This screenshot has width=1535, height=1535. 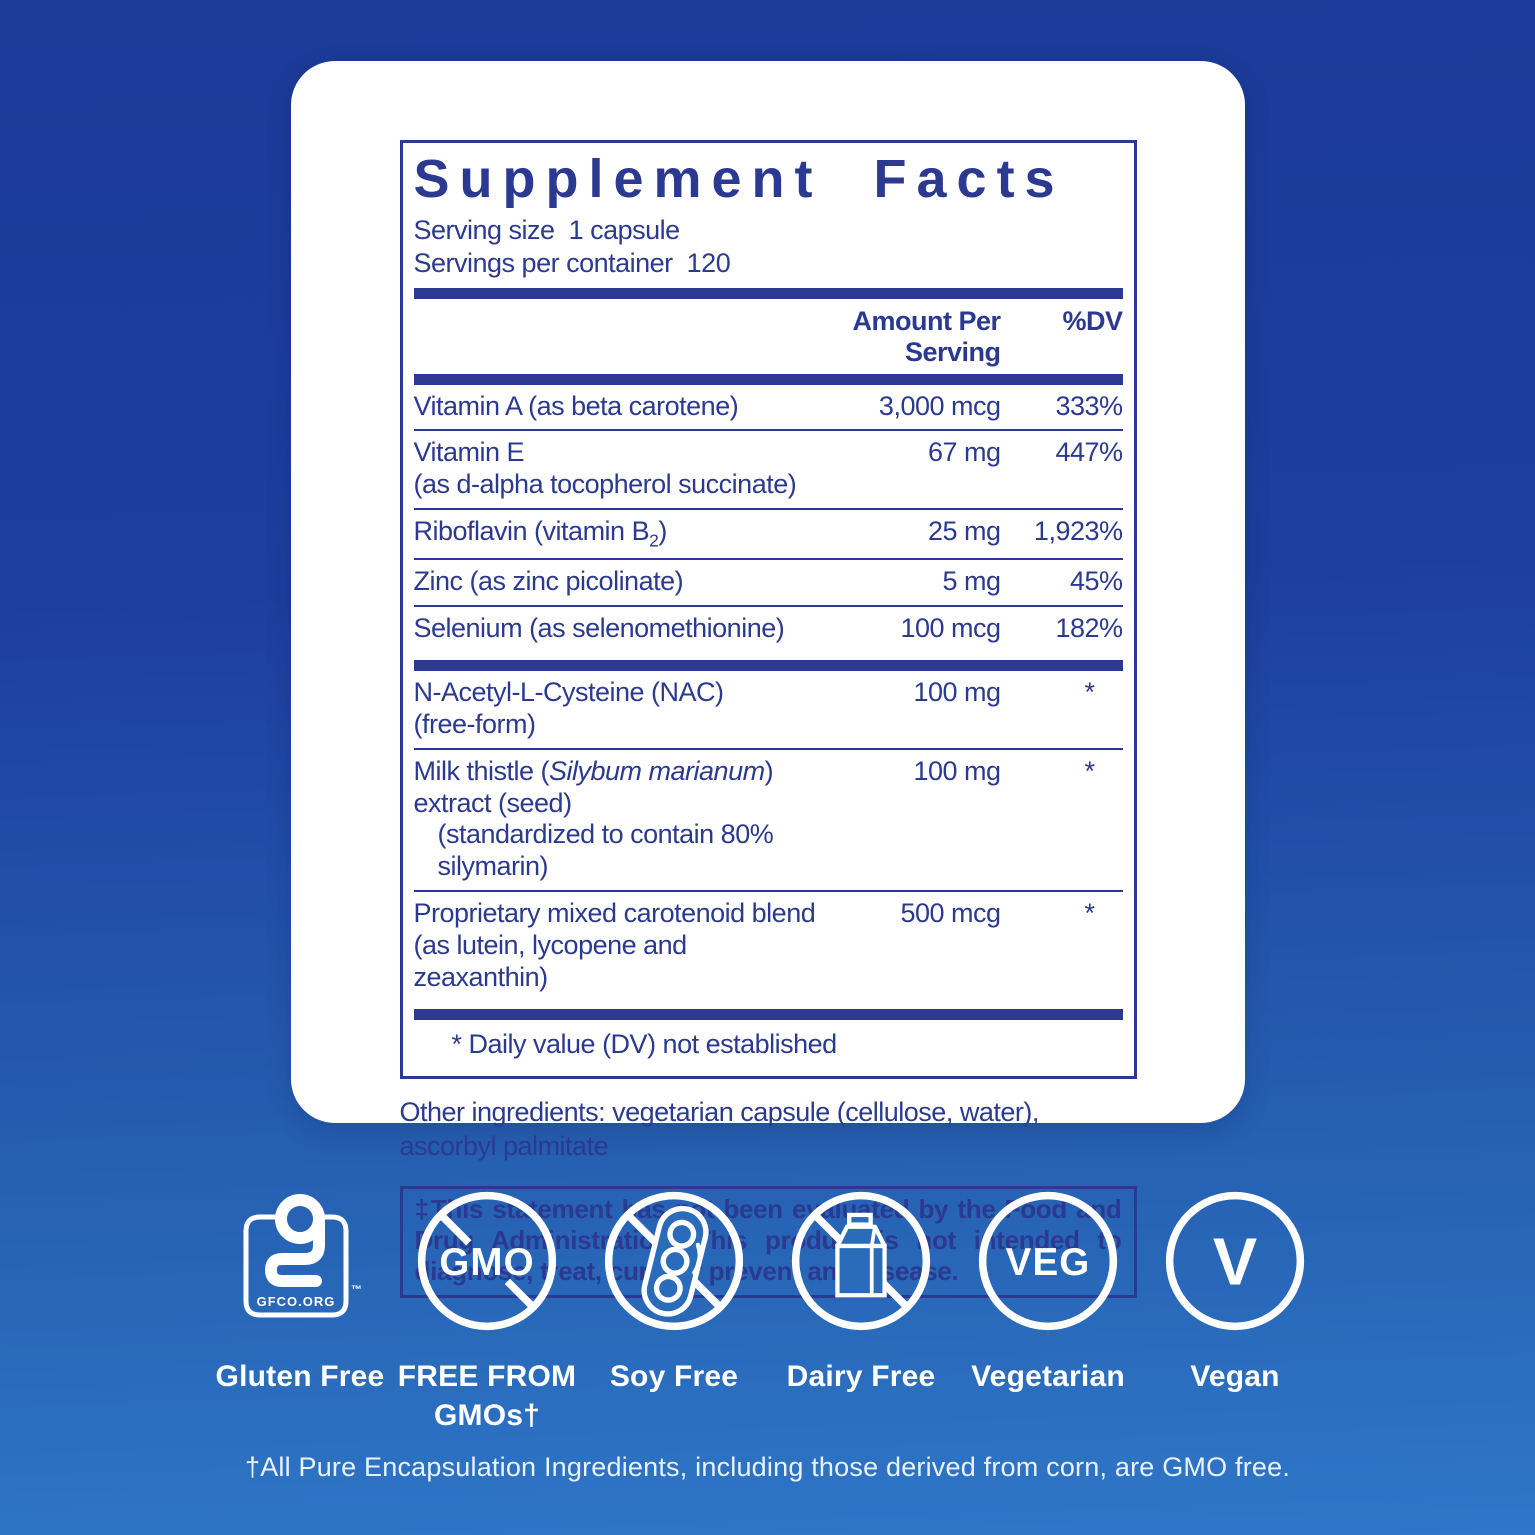 I want to click on row-amount: 25 mg, so click(x=964, y=531).